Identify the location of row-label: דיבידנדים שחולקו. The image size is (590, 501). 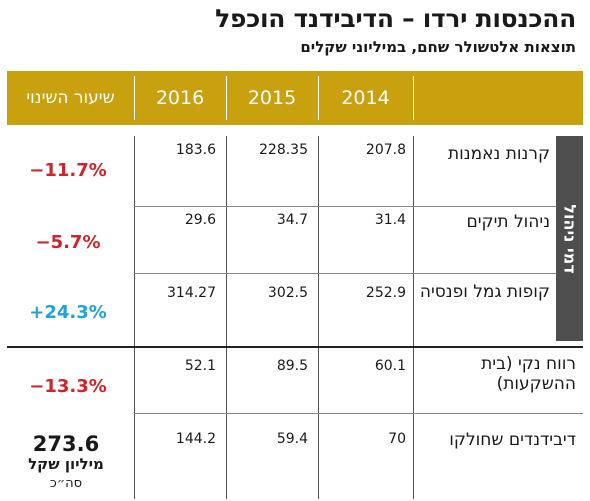
(512, 440).